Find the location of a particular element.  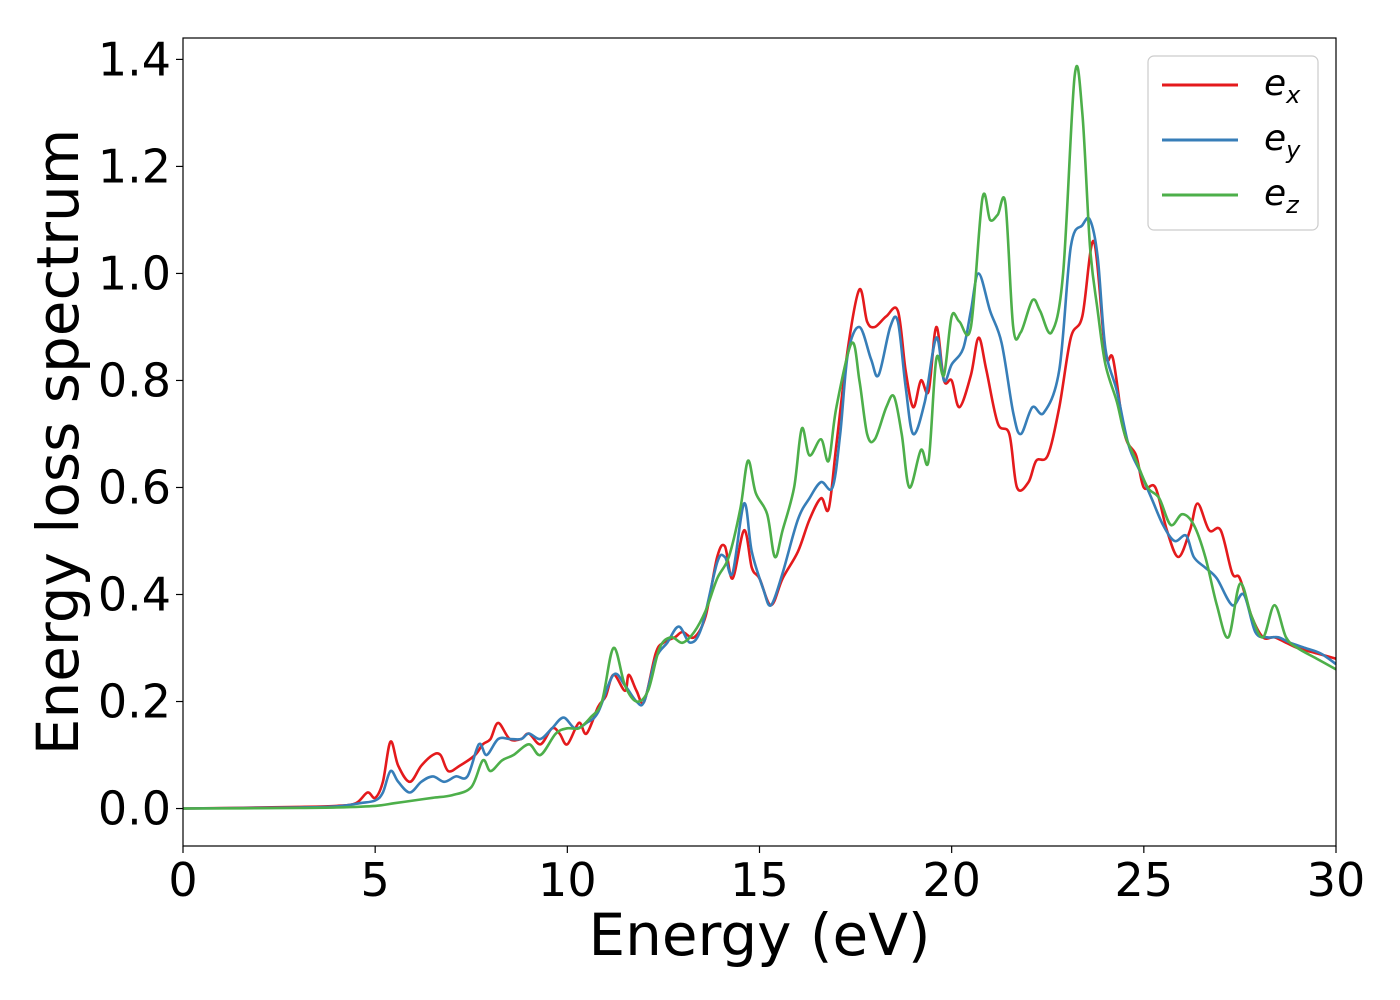

x-tick-label: 25 is located at coordinates (1144, 880).